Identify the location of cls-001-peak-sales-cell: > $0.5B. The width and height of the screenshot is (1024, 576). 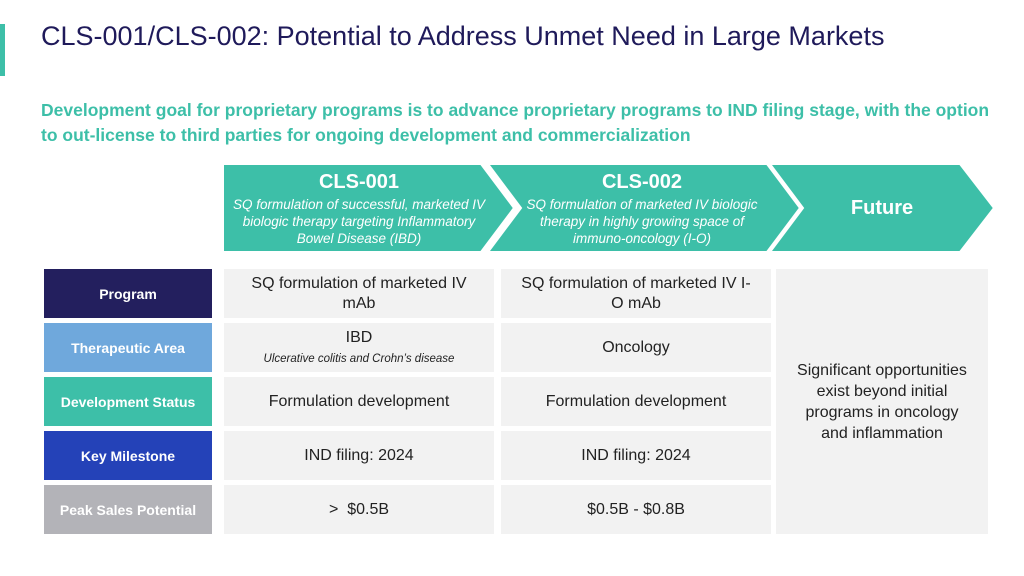
(359, 509).